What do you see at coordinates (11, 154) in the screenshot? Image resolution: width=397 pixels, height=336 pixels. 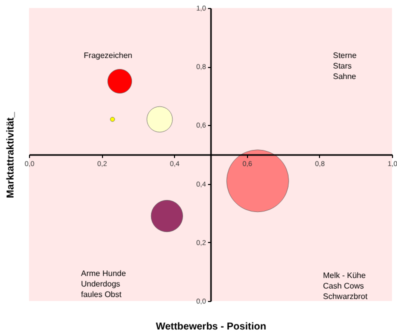 I see `y-axis-title: Marktattraktivität_` at bounding box center [11, 154].